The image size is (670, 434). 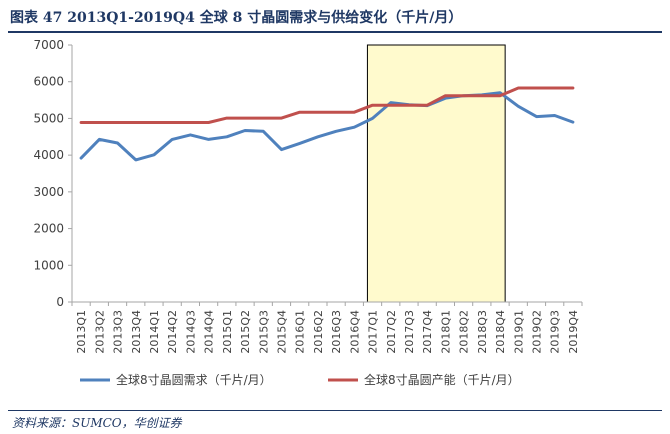 I want to click on x-tick-label: 2017Q3, so click(x=409, y=332).